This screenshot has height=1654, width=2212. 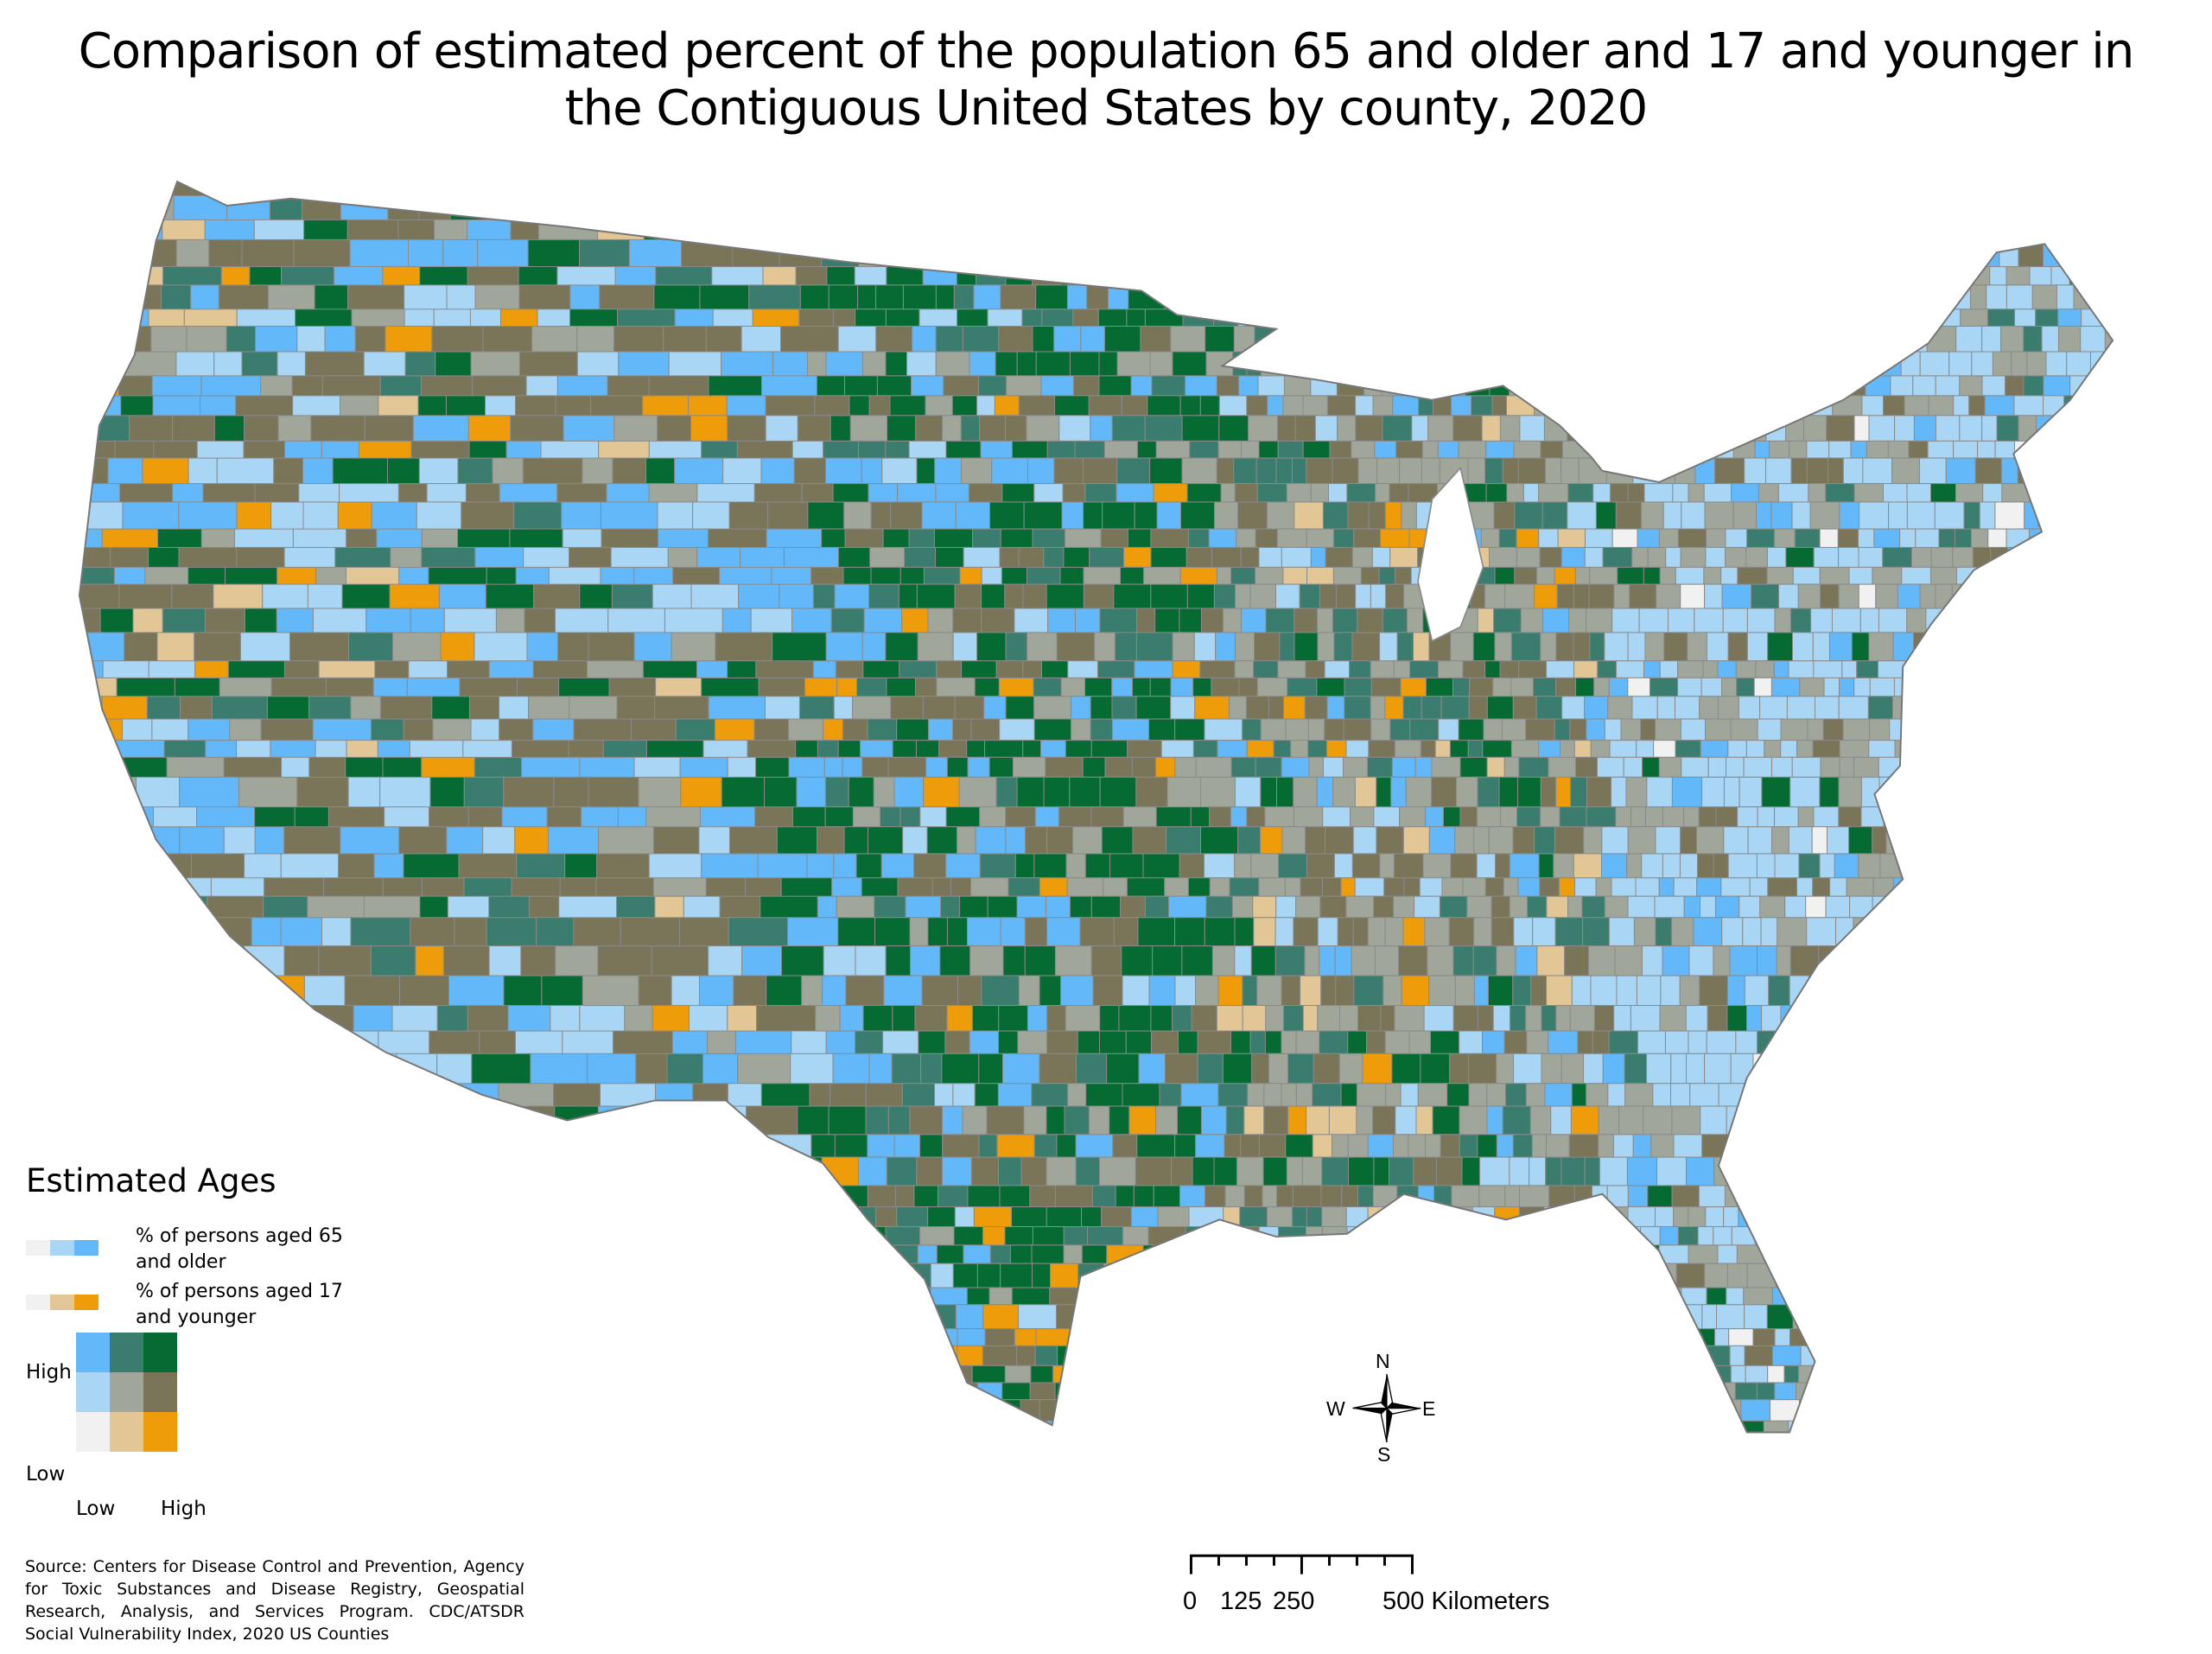 I want to click on bivariate-legend-matrix, so click(x=126, y=1392).